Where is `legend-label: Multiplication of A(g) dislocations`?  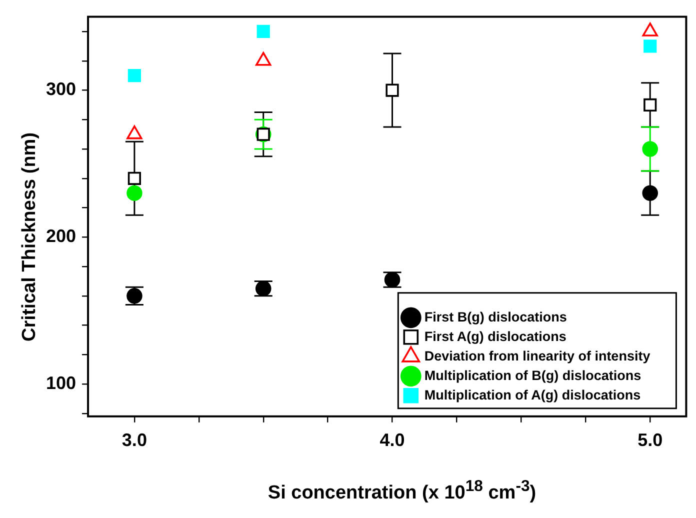 legend-label: Multiplication of A(g) dislocations is located at coordinates (532, 394).